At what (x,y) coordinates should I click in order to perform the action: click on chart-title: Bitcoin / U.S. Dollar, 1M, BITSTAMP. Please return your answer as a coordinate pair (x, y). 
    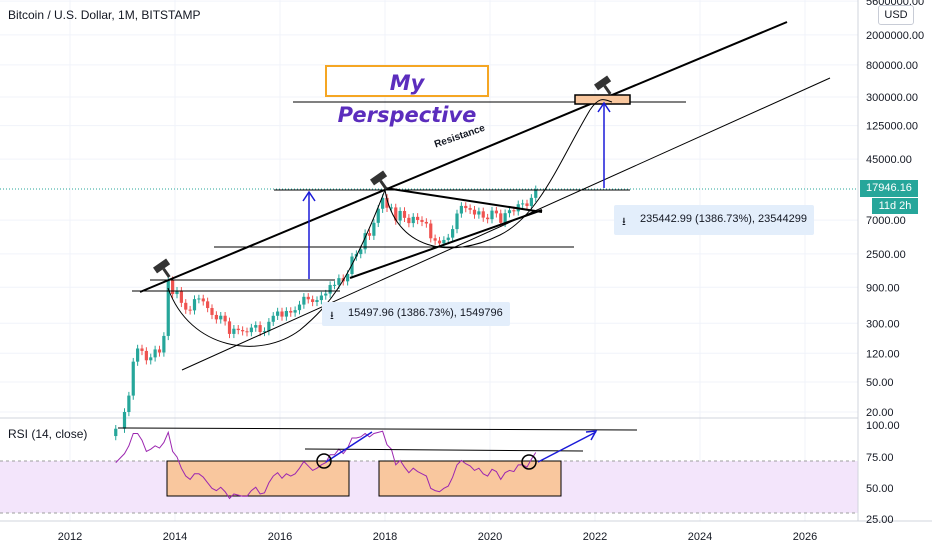
    Looking at the image, I should click on (104, 15).